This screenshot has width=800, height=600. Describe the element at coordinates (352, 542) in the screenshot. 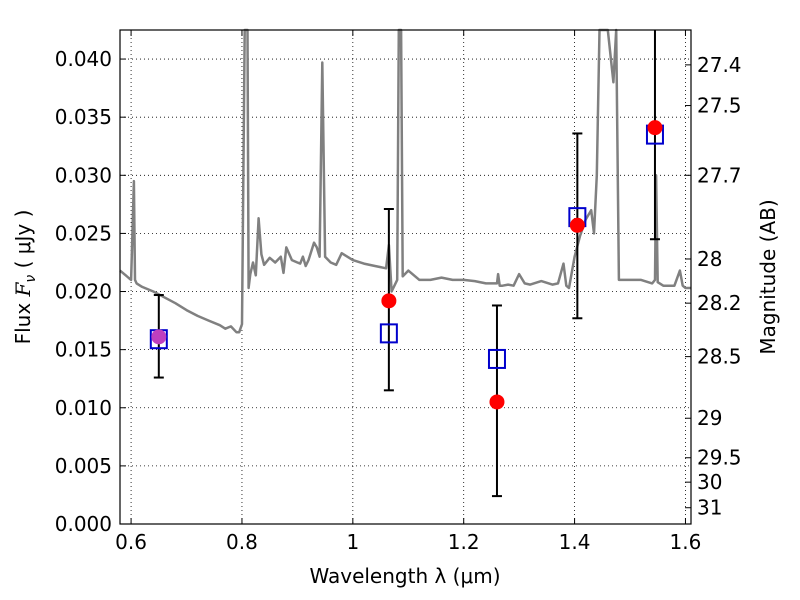

I see `x-tick-label: 1` at that location.